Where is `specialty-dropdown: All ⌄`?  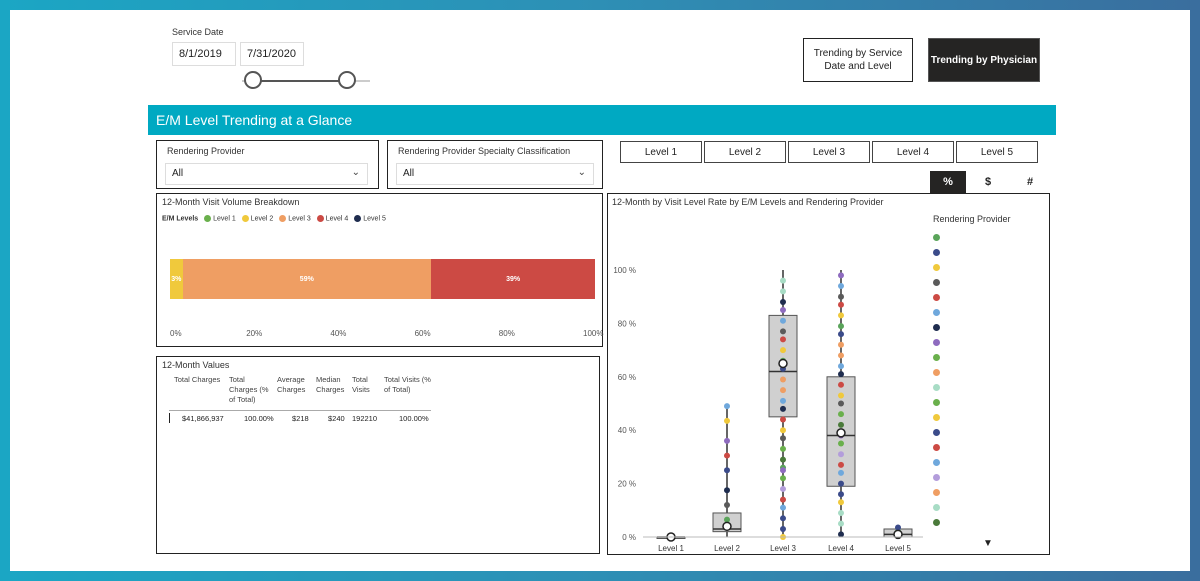 specialty-dropdown: All ⌄ is located at coordinates (495, 174).